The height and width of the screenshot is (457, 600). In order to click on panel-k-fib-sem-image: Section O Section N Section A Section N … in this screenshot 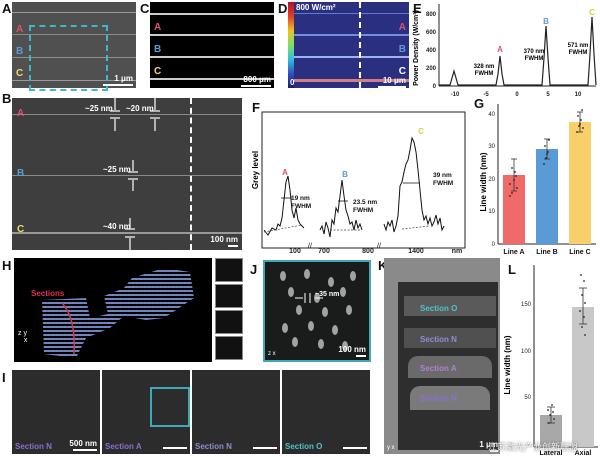, I will do `click(442, 356)`.